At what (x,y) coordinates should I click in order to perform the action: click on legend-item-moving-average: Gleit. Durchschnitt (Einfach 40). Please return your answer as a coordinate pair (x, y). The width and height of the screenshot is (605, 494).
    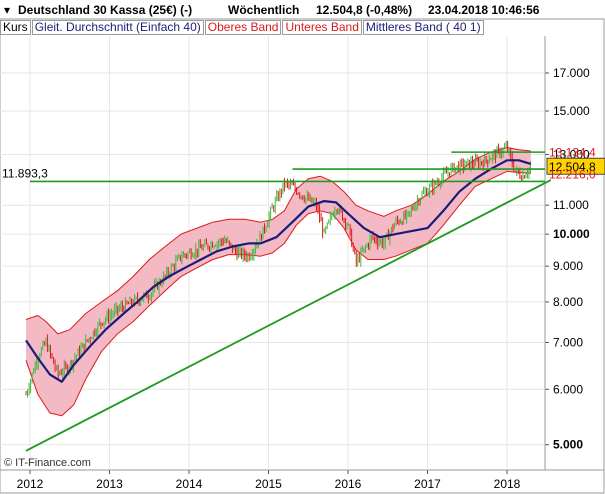
    Looking at the image, I should click on (117, 27).